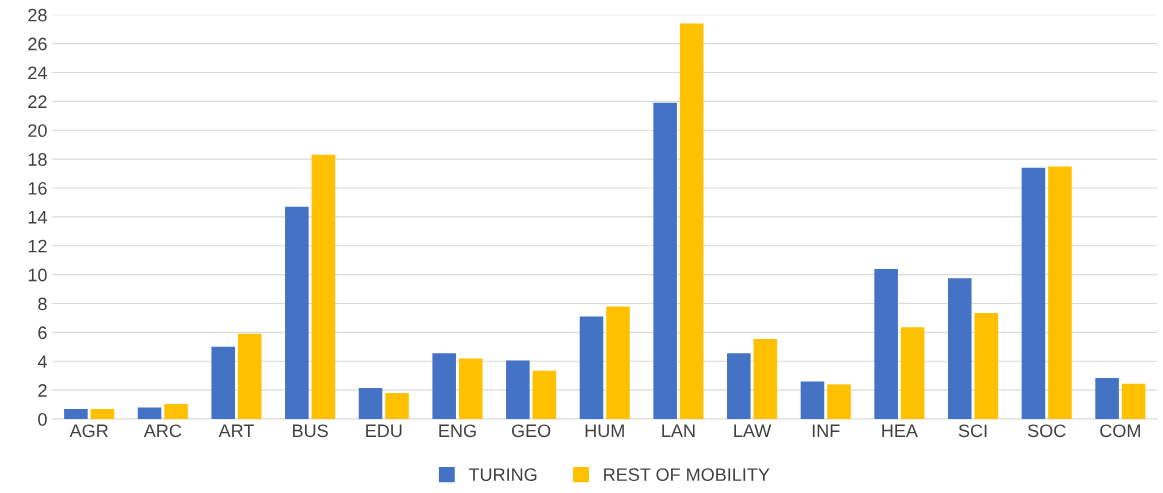 The height and width of the screenshot is (493, 1163). I want to click on x-tick-label: SOC, so click(1046, 431).